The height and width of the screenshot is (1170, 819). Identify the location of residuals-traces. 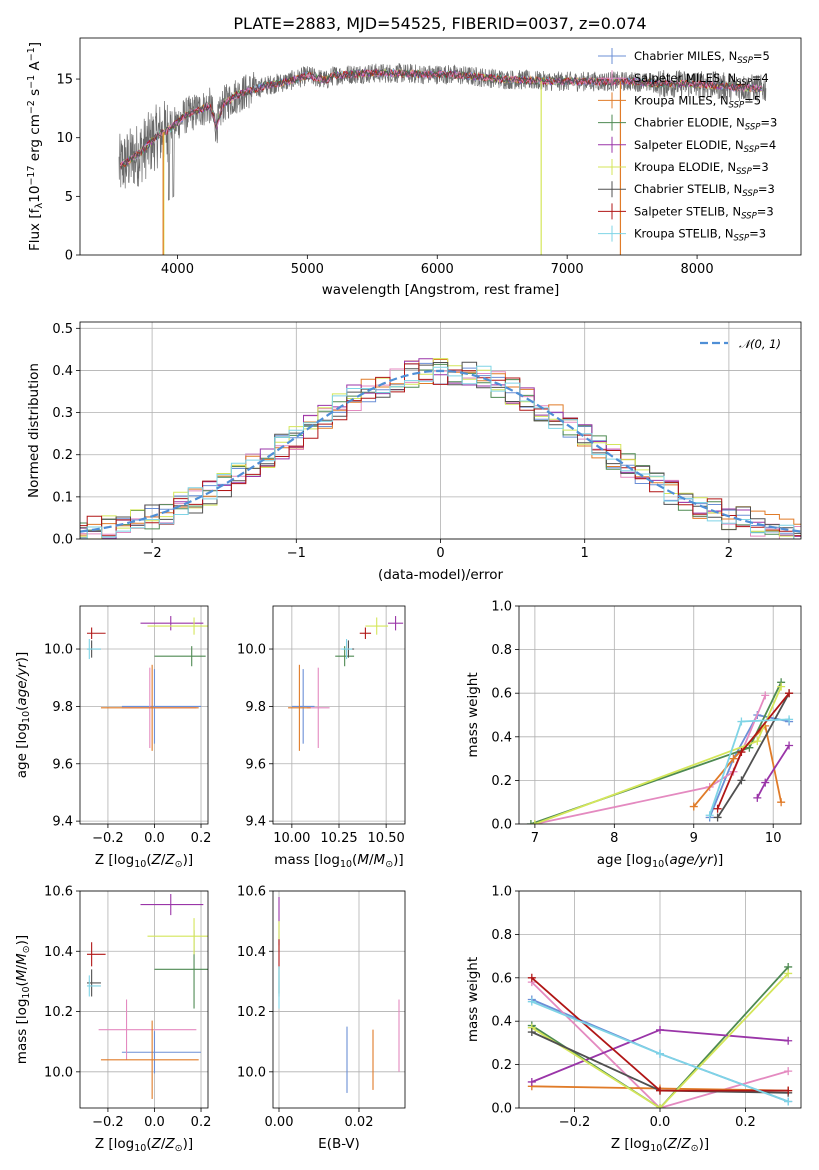
(440, 448).